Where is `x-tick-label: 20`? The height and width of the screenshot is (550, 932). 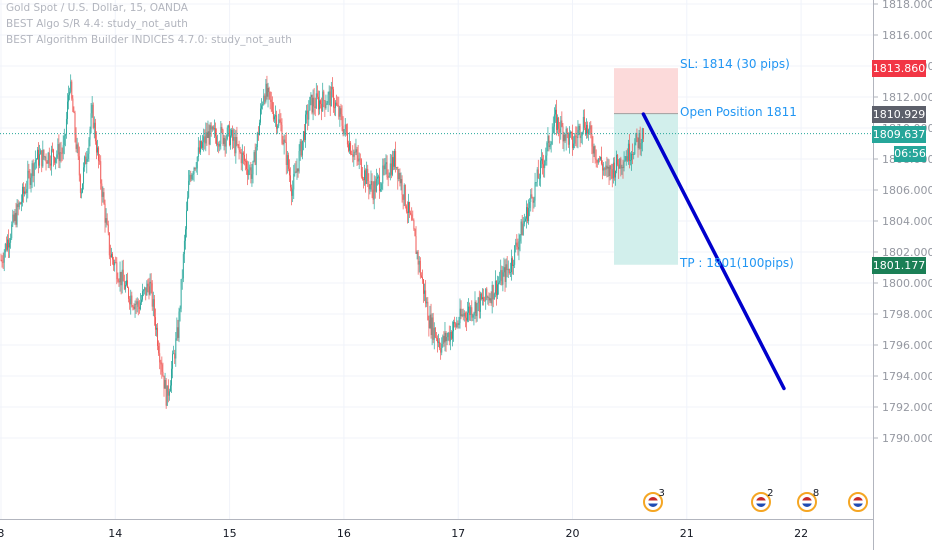
x-tick-label: 20 is located at coordinates (573, 533).